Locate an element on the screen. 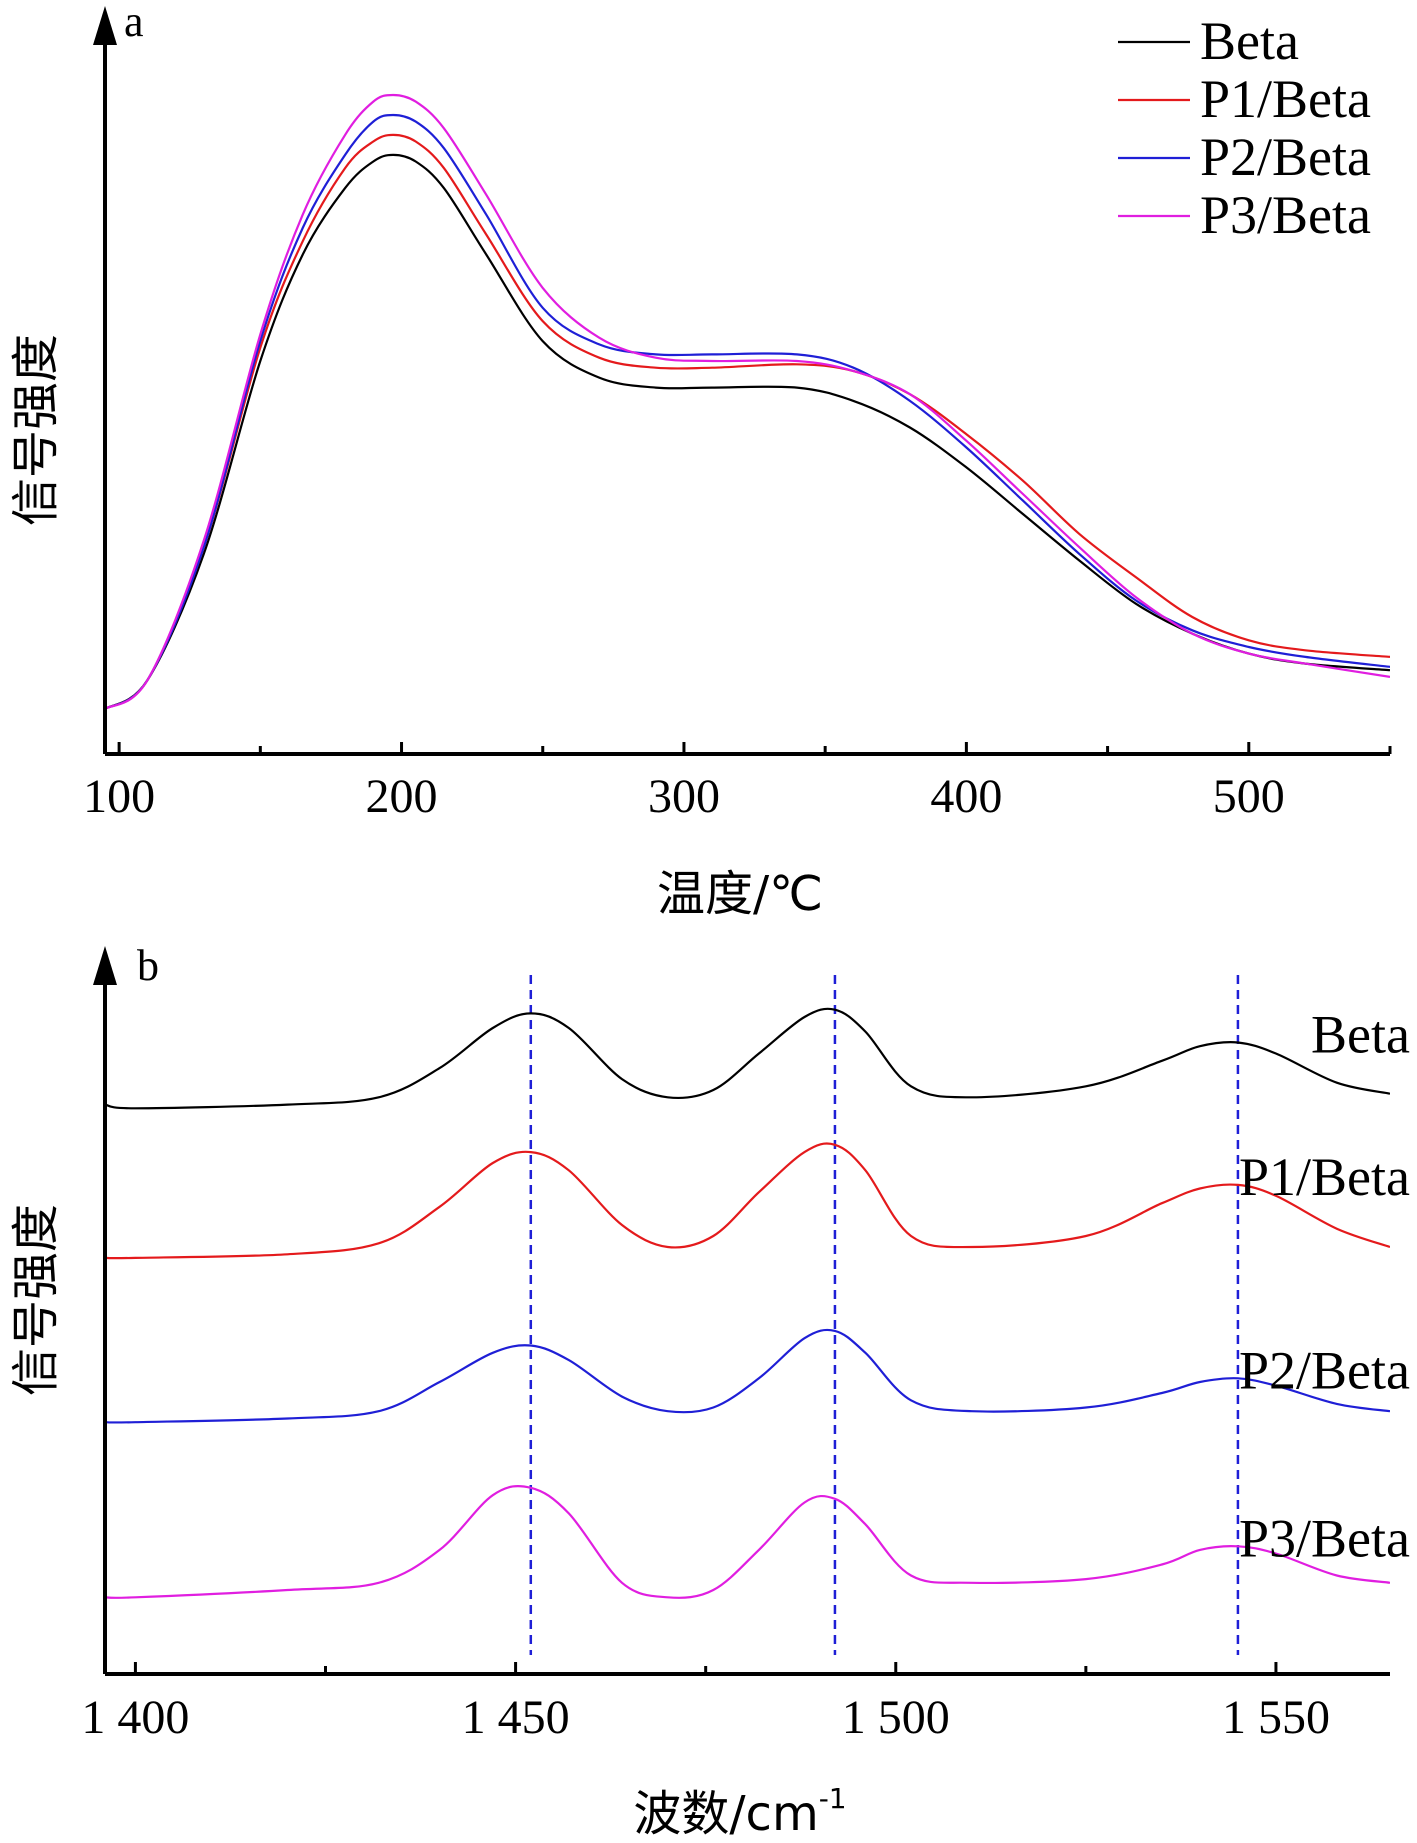  x-tick-label-b: 1 500 is located at coordinates (896, 1717).